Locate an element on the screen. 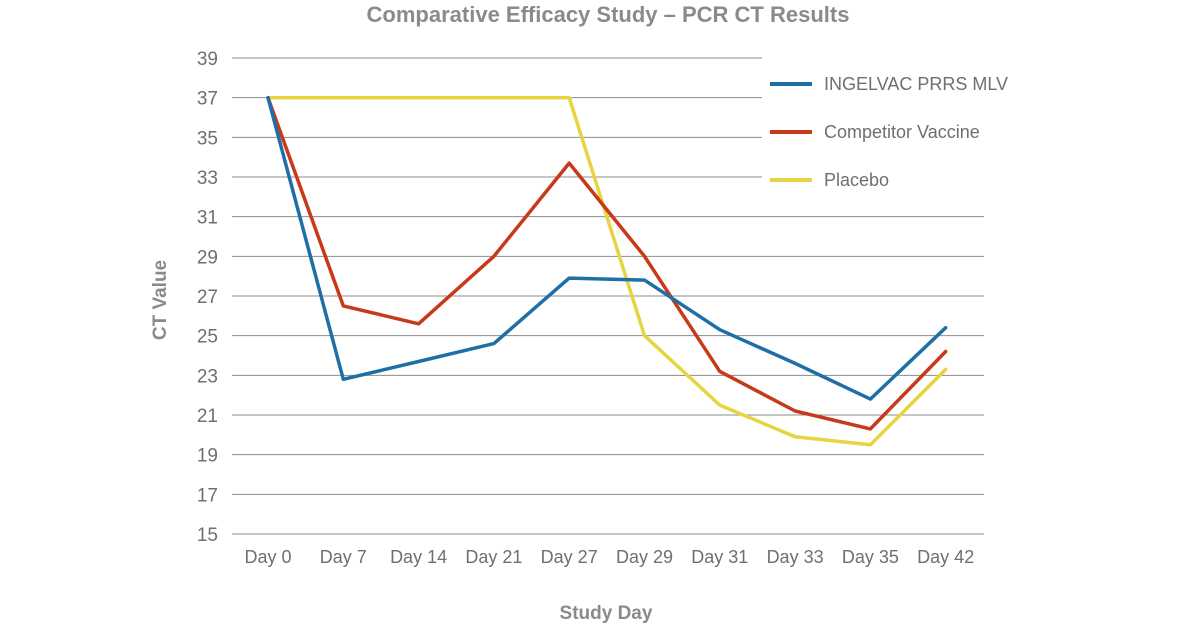 This screenshot has width=1200, height=627. y-tick-label: 17 is located at coordinates (207, 495).